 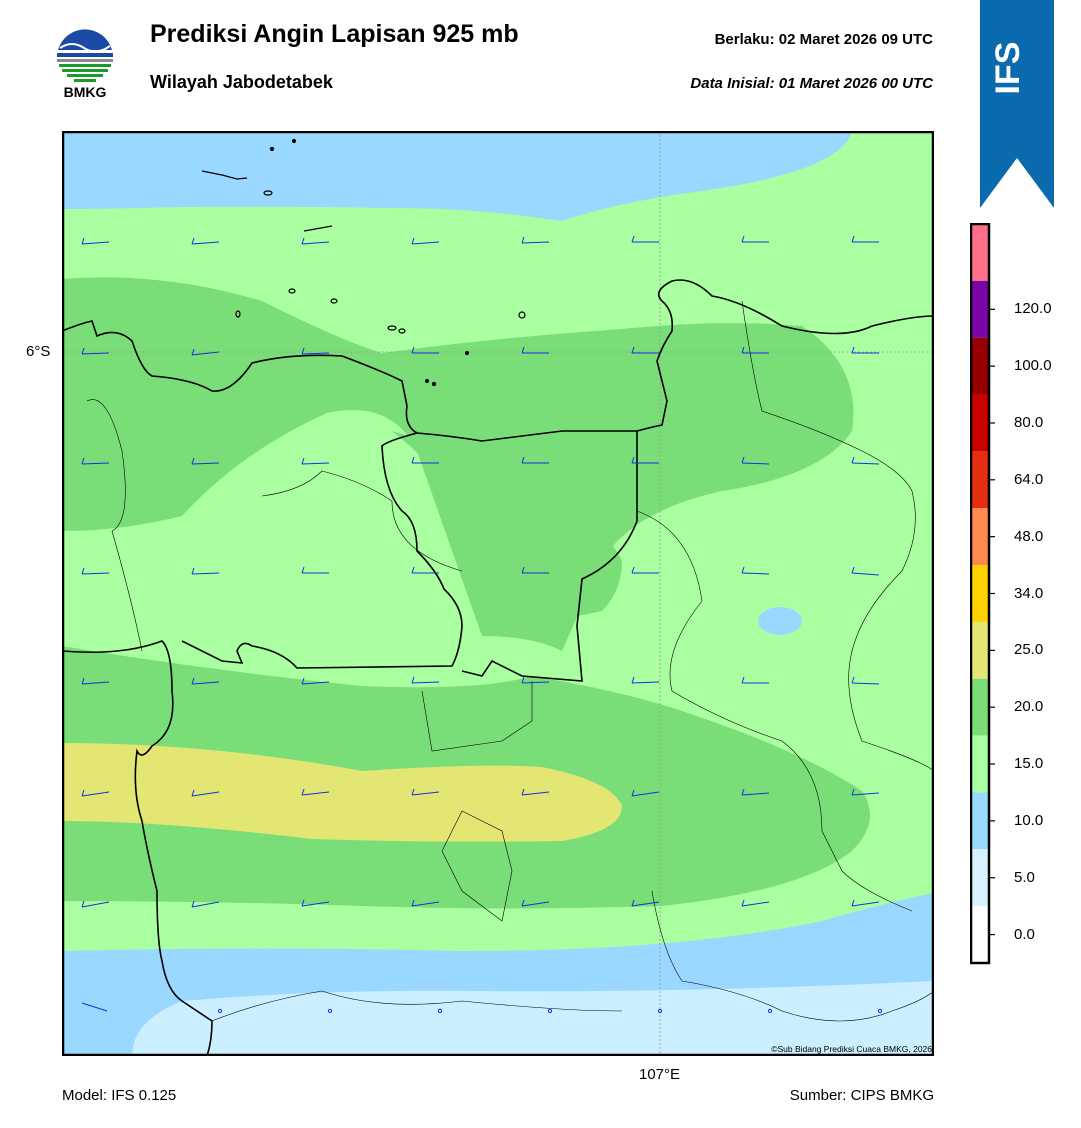 What do you see at coordinates (780, 621) in the screenshot?
I see `wind-field-blue-blob` at bounding box center [780, 621].